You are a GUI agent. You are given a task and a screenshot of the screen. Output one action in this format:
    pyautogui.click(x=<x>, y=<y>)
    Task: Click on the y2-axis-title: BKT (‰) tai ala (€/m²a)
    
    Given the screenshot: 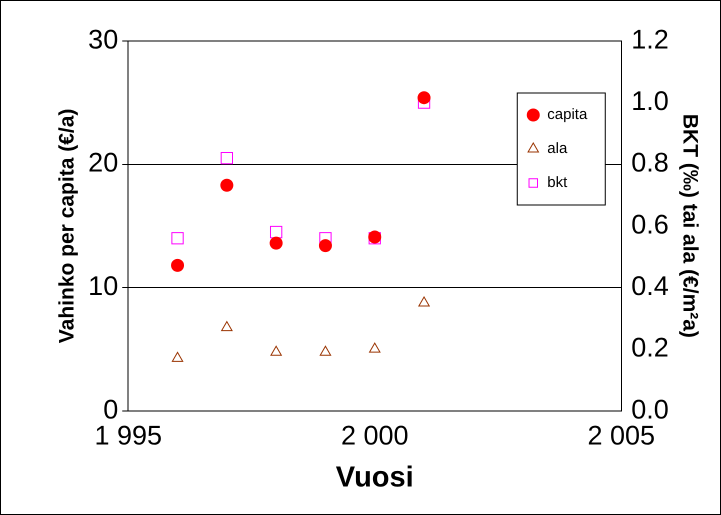 What is the action you would take?
    pyautogui.click(x=690, y=226)
    